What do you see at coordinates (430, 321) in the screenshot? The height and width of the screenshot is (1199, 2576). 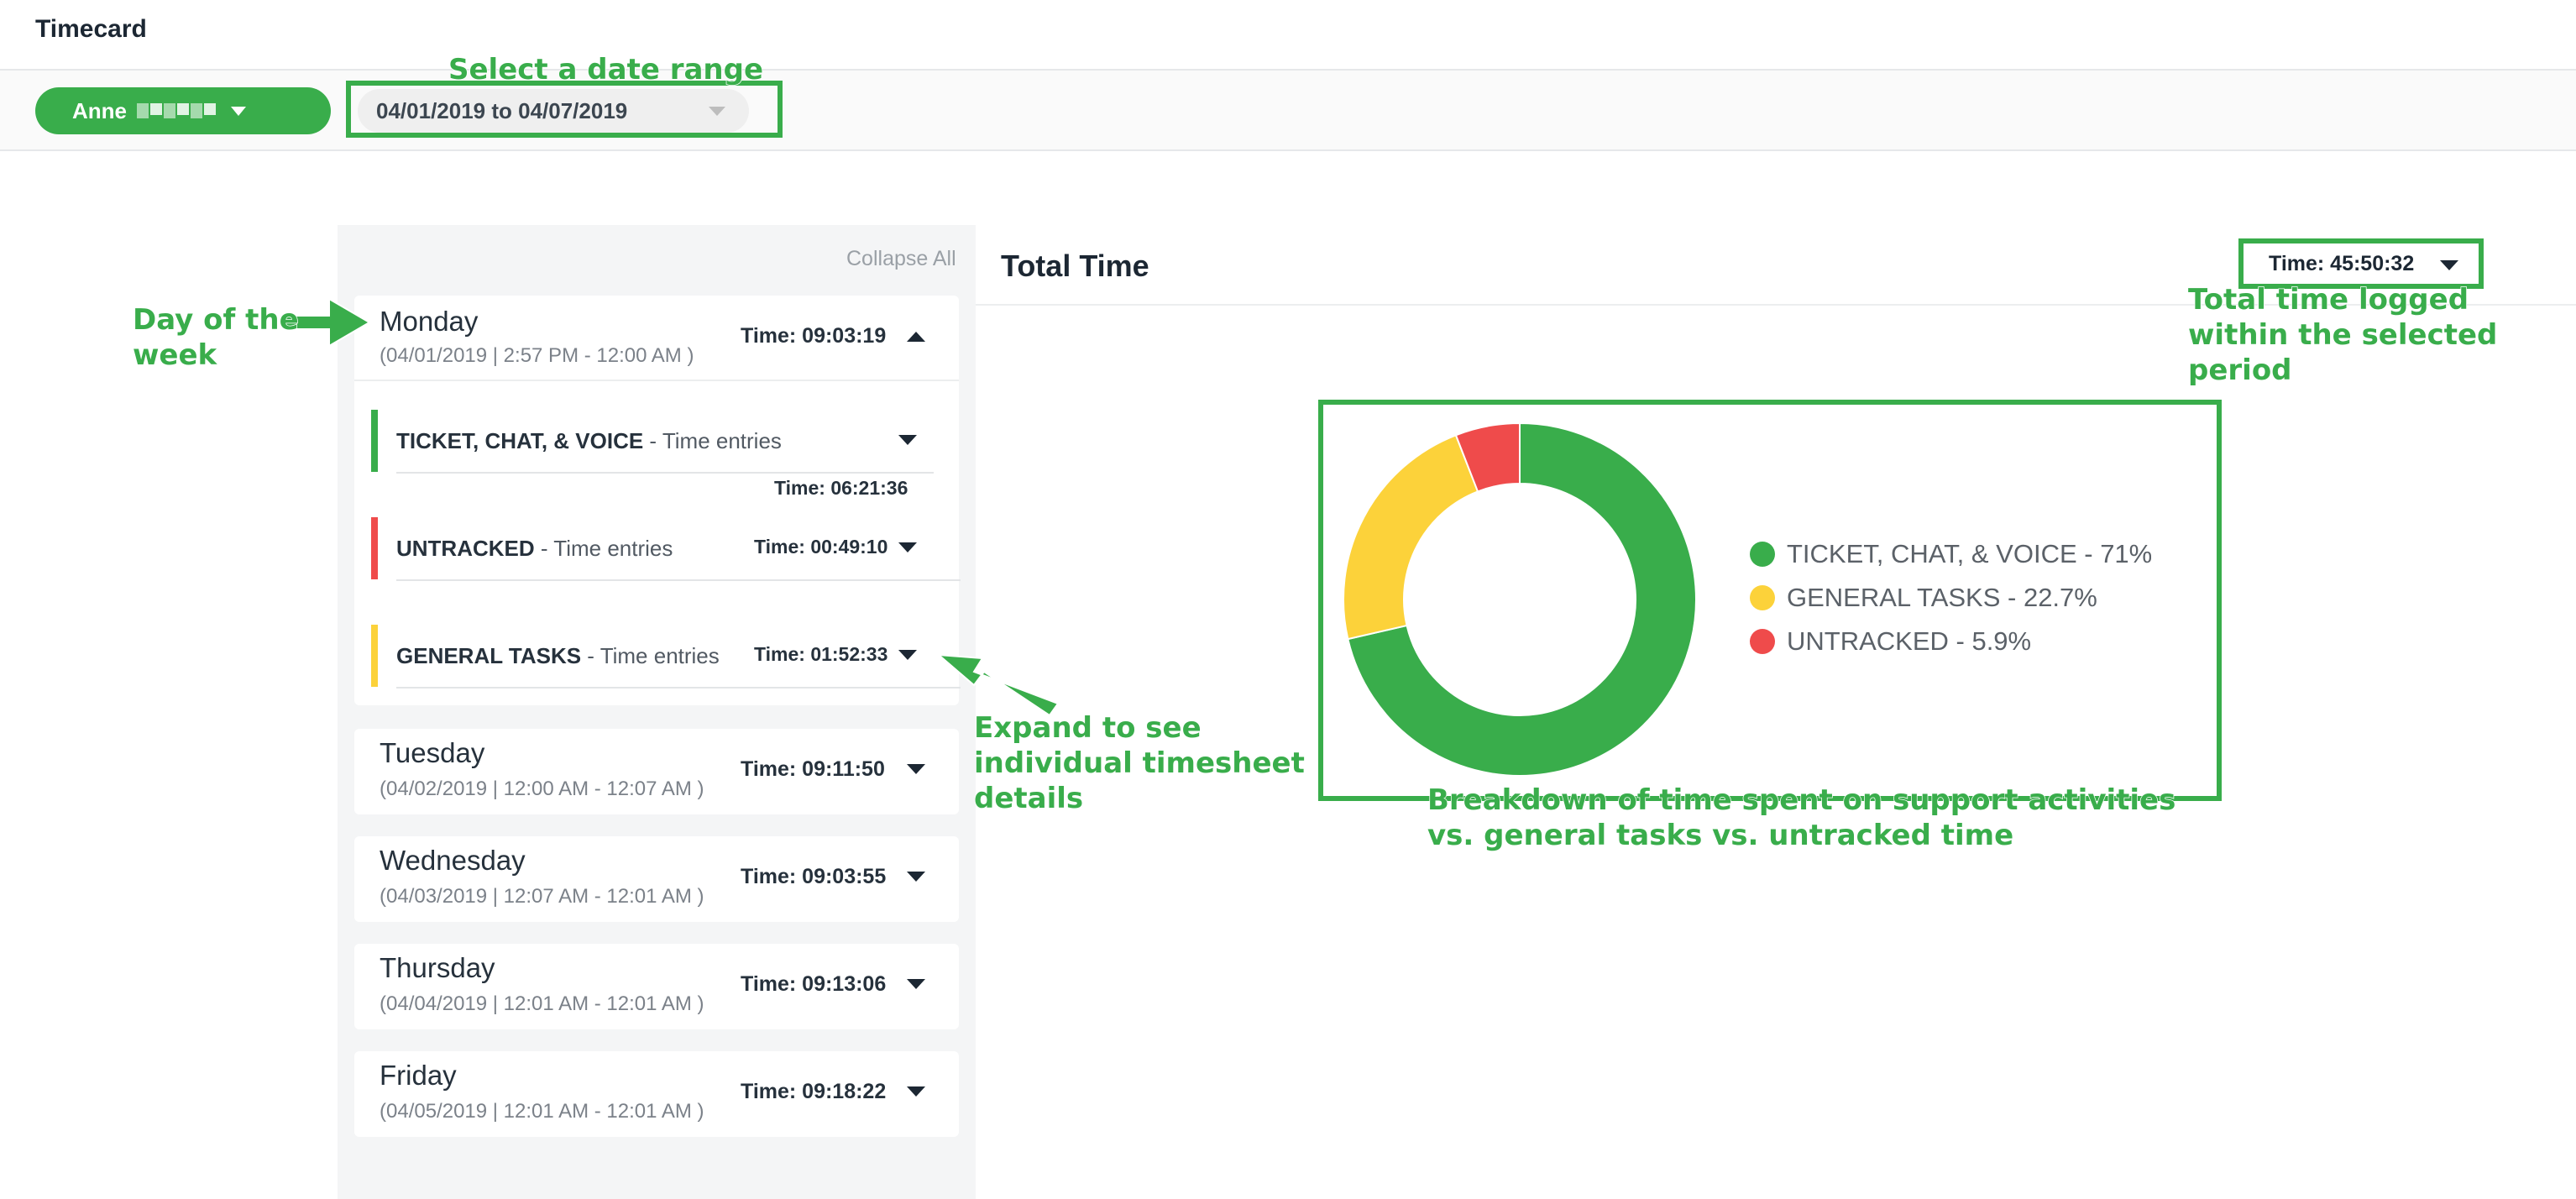 I see `day-name: Monday` at bounding box center [430, 321].